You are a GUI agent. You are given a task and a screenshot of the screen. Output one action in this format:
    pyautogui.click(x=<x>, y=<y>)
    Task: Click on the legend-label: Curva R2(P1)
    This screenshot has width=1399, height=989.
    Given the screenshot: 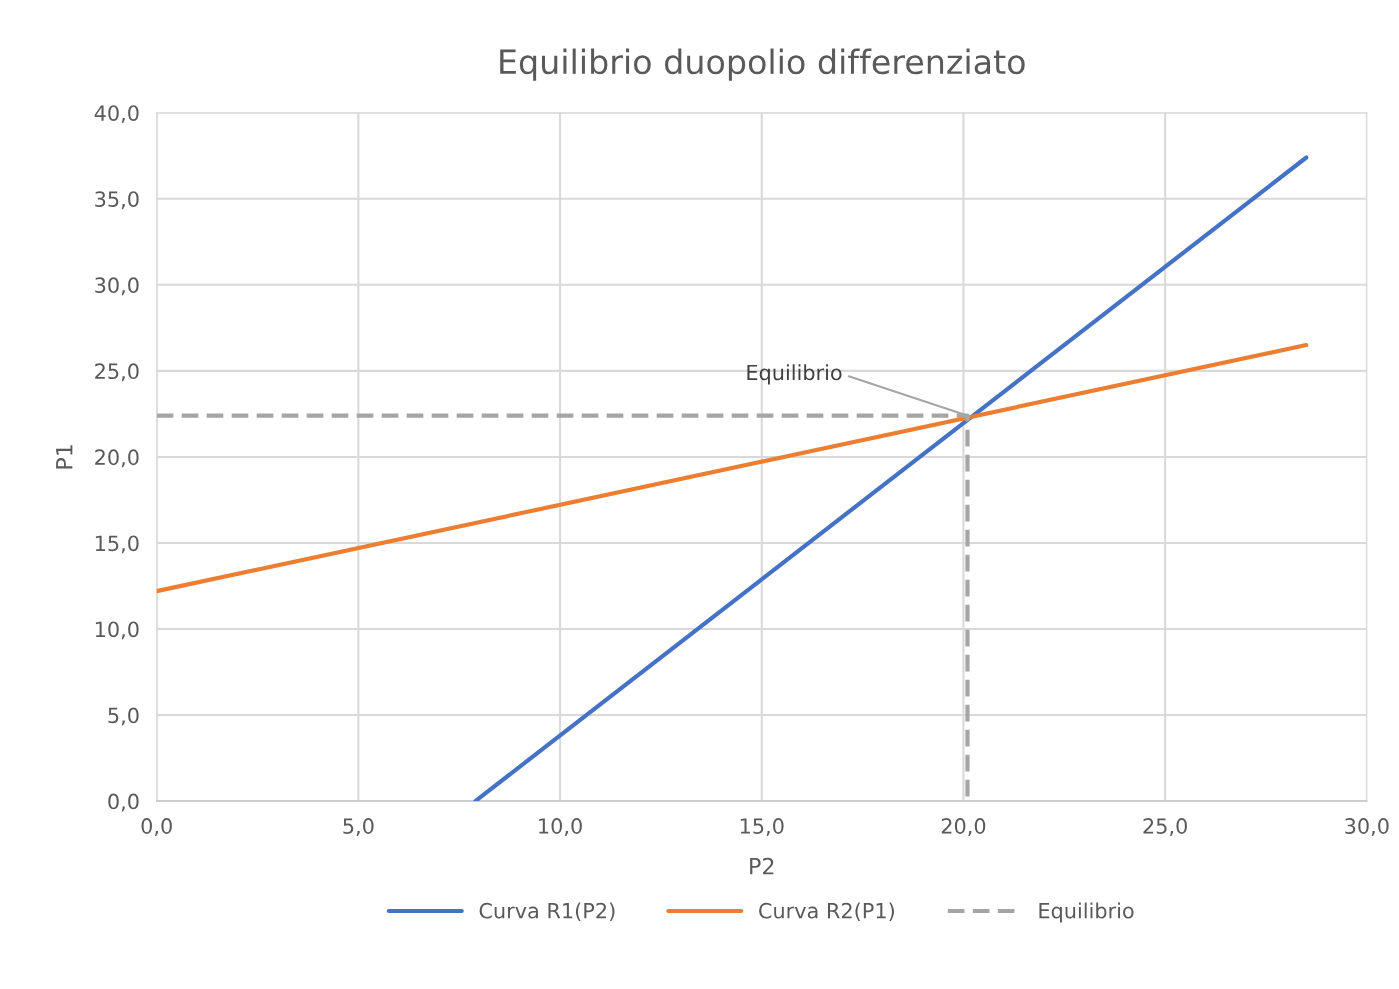 What is the action you would take?
    pyautogui.click(x=826, y=912)
    